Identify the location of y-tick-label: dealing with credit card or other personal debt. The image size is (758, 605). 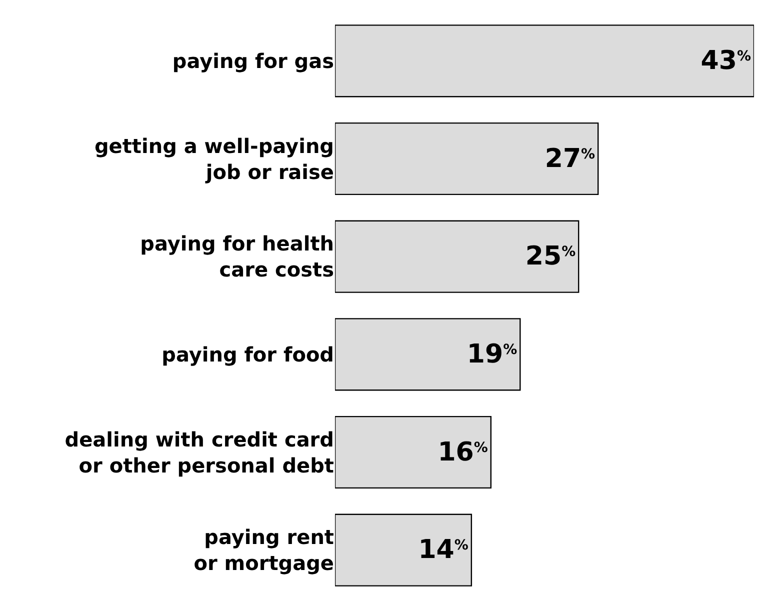
(199, 452).